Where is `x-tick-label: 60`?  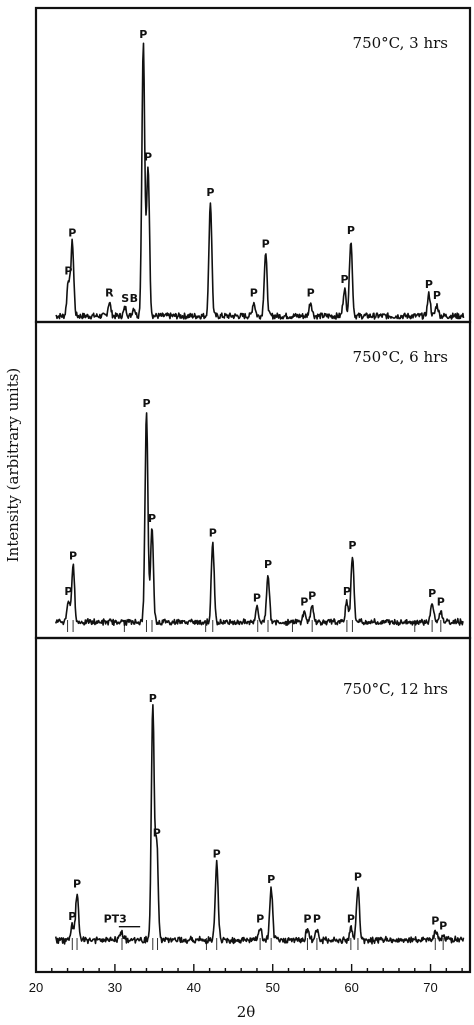
x-tick-label: 60 is located at coordinates (351, 987).